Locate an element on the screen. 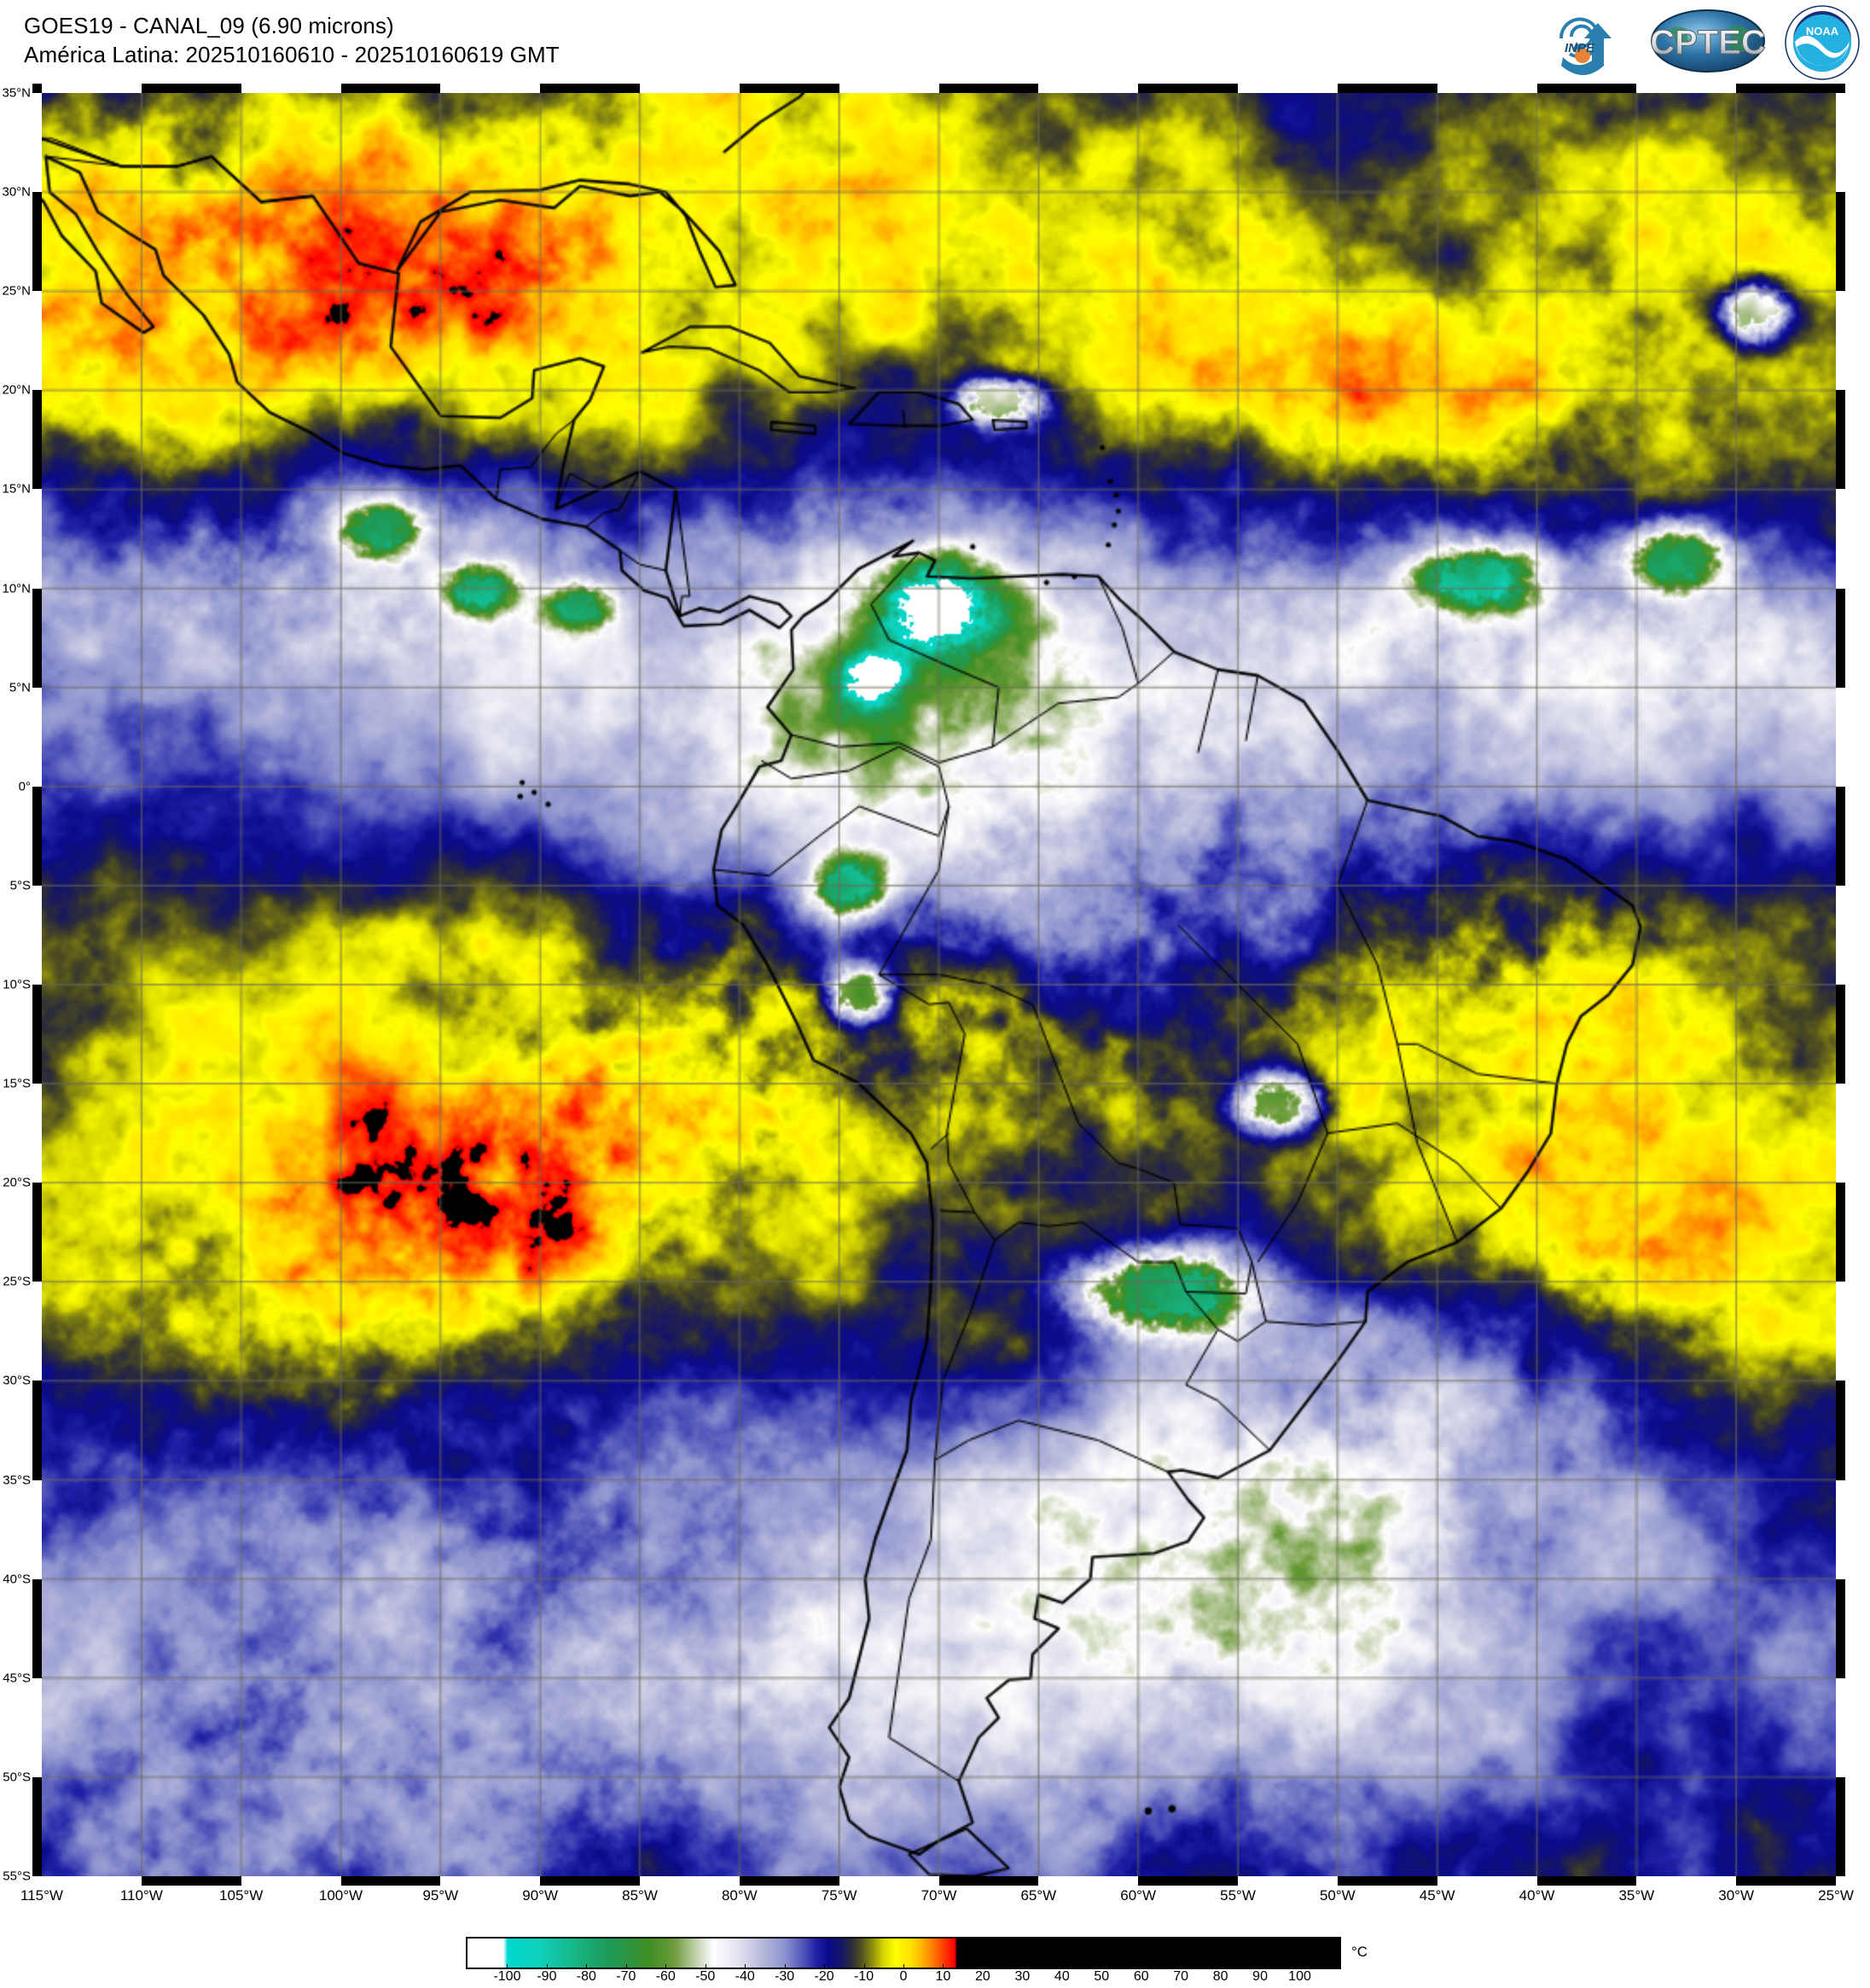  colorbar-tick: 90 is located at coordinates (1260, 1976).